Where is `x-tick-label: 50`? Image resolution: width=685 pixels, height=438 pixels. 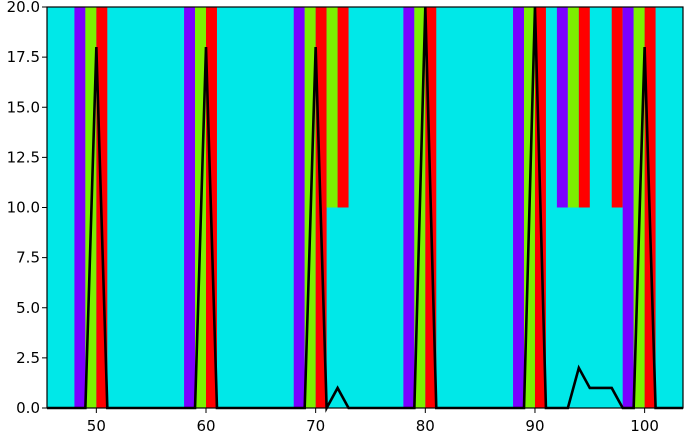
x-tick-label: 50 is located at coordinates (96, 426).